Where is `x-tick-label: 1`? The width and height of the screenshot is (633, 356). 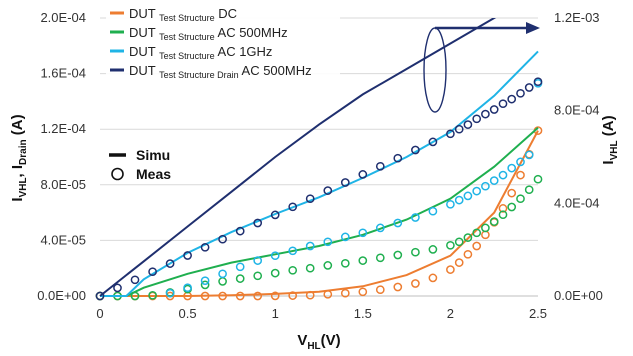
x-tick-label: 1 is located at coordinates (275, 313).